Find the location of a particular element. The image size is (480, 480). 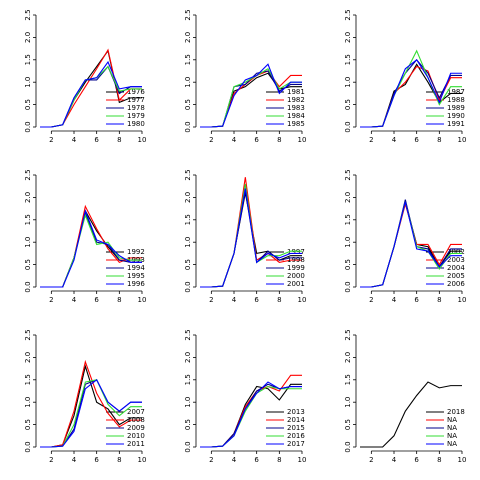

legend-label: 1984 is located at coordinates (296, 116).